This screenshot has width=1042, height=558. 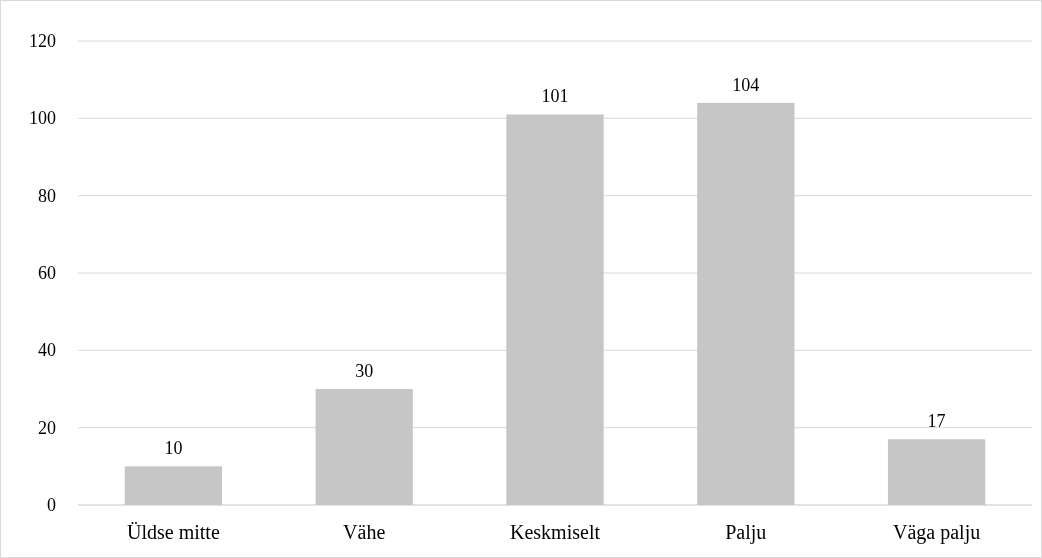 I want to click on y-tick-label: 20, so click(x=47, y=427).